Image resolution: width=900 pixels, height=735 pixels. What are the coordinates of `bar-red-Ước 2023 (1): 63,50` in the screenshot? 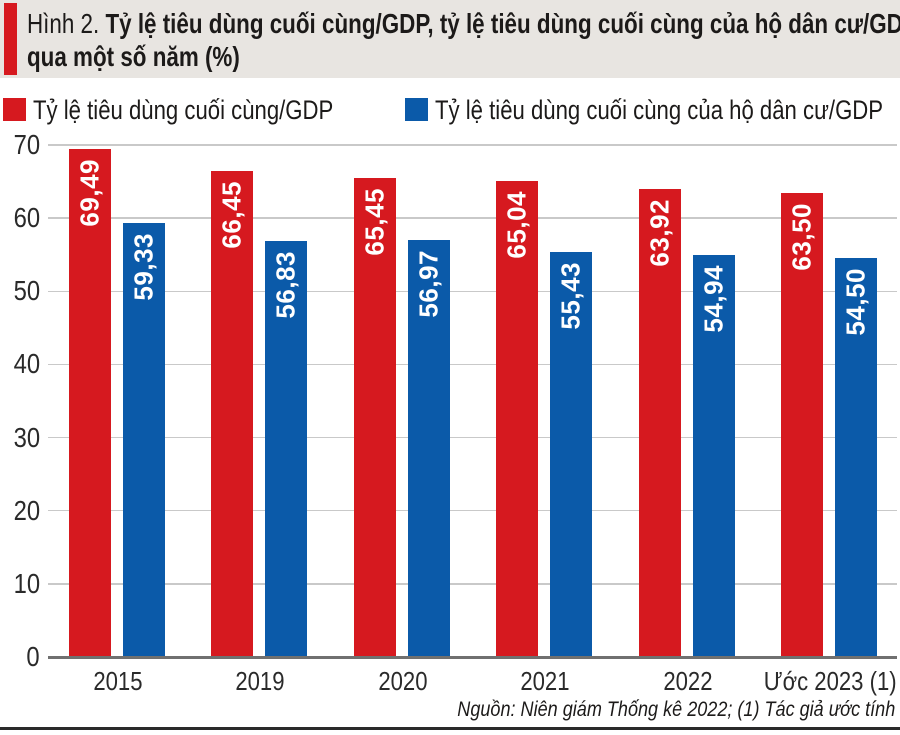 It's located at (802, 424).